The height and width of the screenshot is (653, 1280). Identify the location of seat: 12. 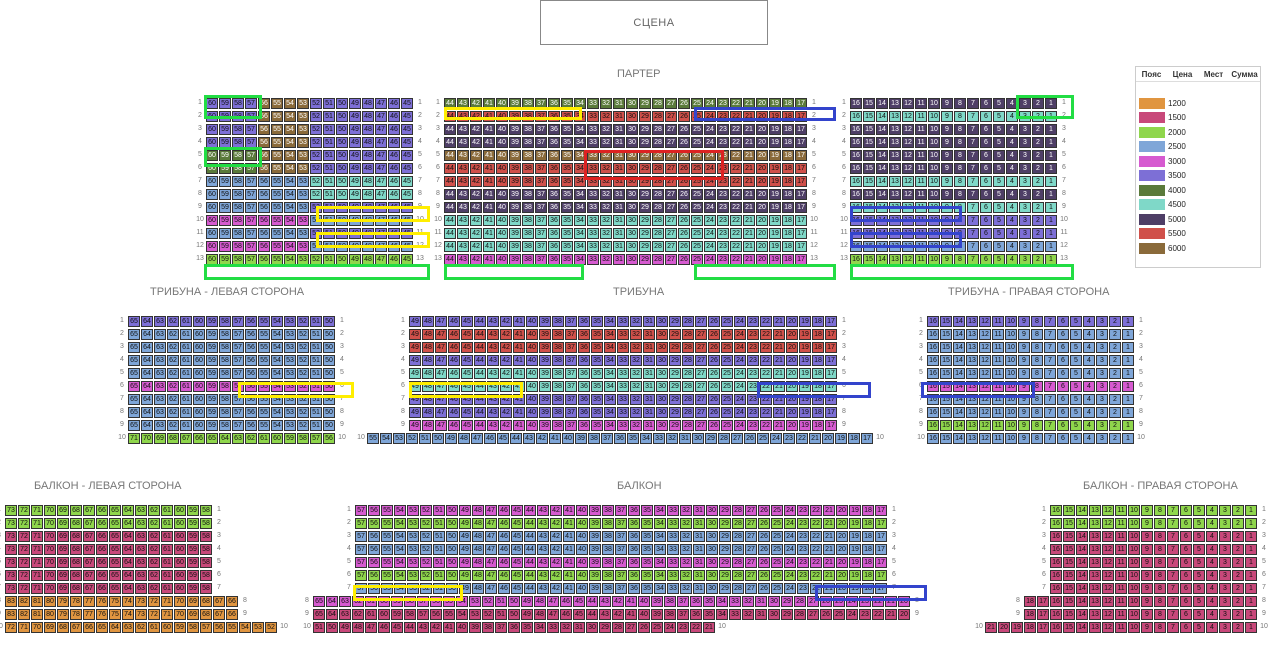
(908, 142).